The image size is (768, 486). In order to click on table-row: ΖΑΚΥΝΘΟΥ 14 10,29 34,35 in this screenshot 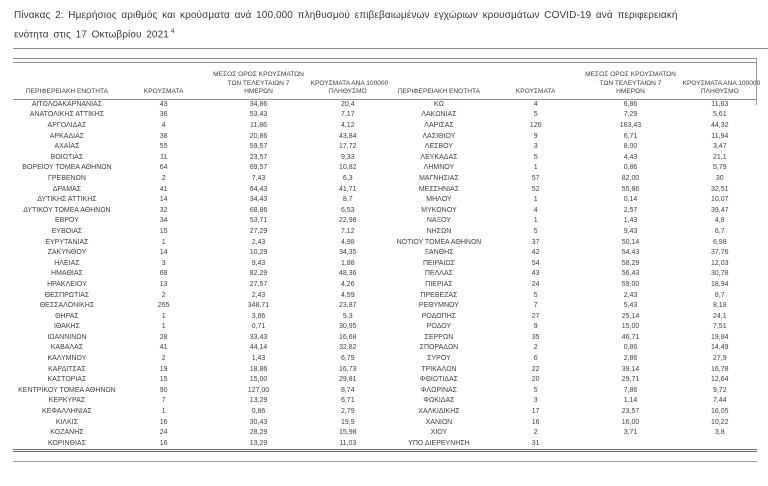, I will do `click(199, 253)`.